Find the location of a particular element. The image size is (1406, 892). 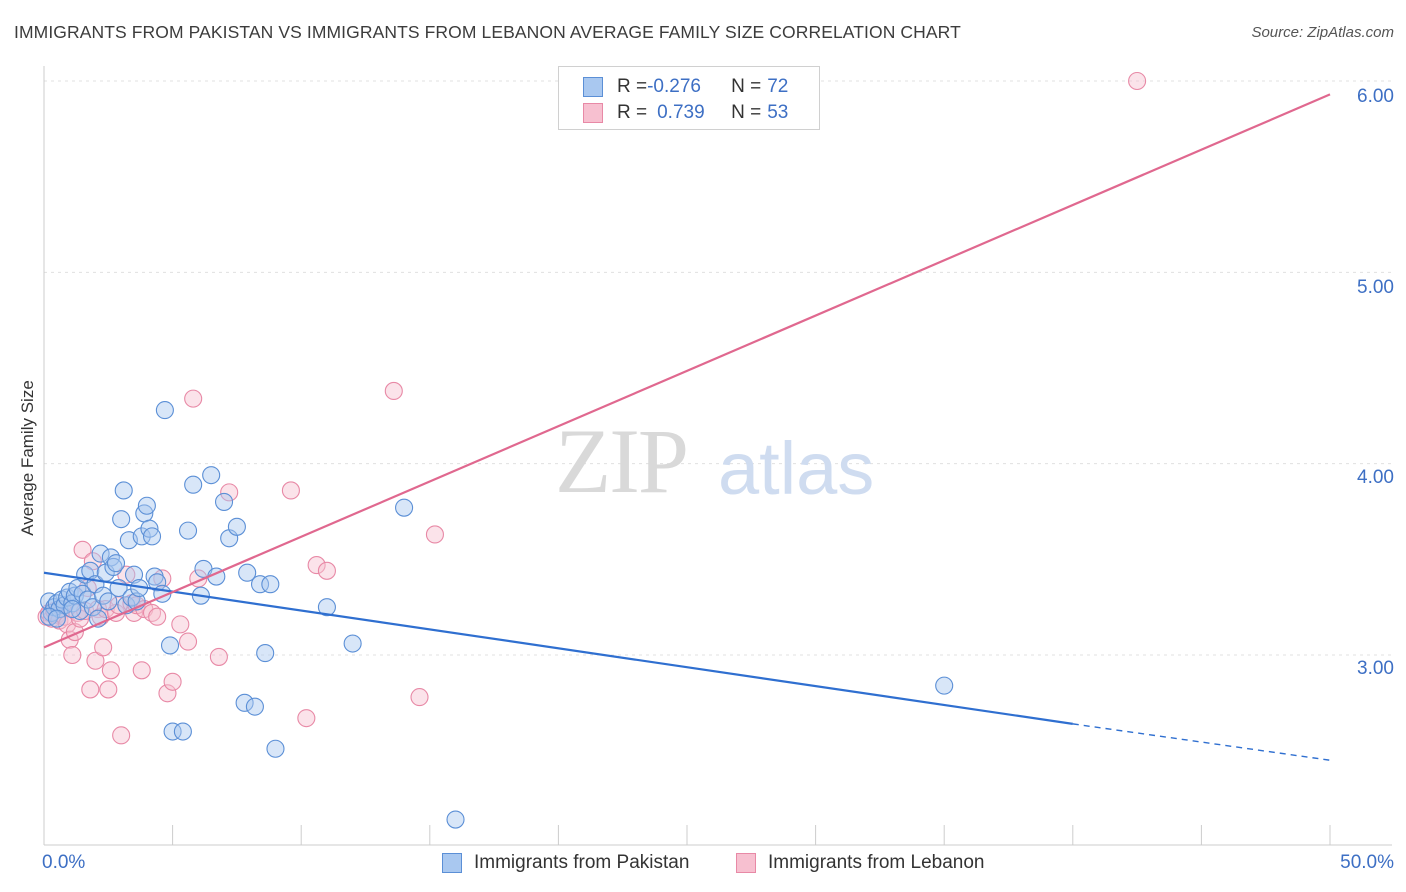

legend-n-value: 72 is located at coordinates (778, 86).